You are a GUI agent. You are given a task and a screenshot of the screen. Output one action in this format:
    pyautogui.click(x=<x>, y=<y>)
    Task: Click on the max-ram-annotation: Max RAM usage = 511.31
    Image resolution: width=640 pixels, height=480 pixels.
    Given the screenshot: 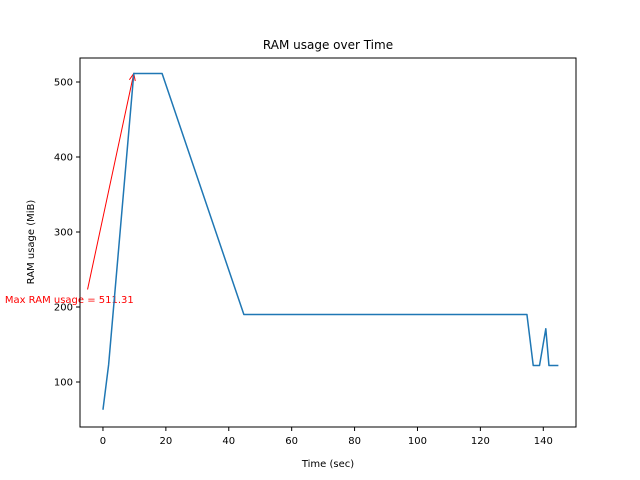 What is the action you would take?
    pyautogui.click(x=69, y=300)
    